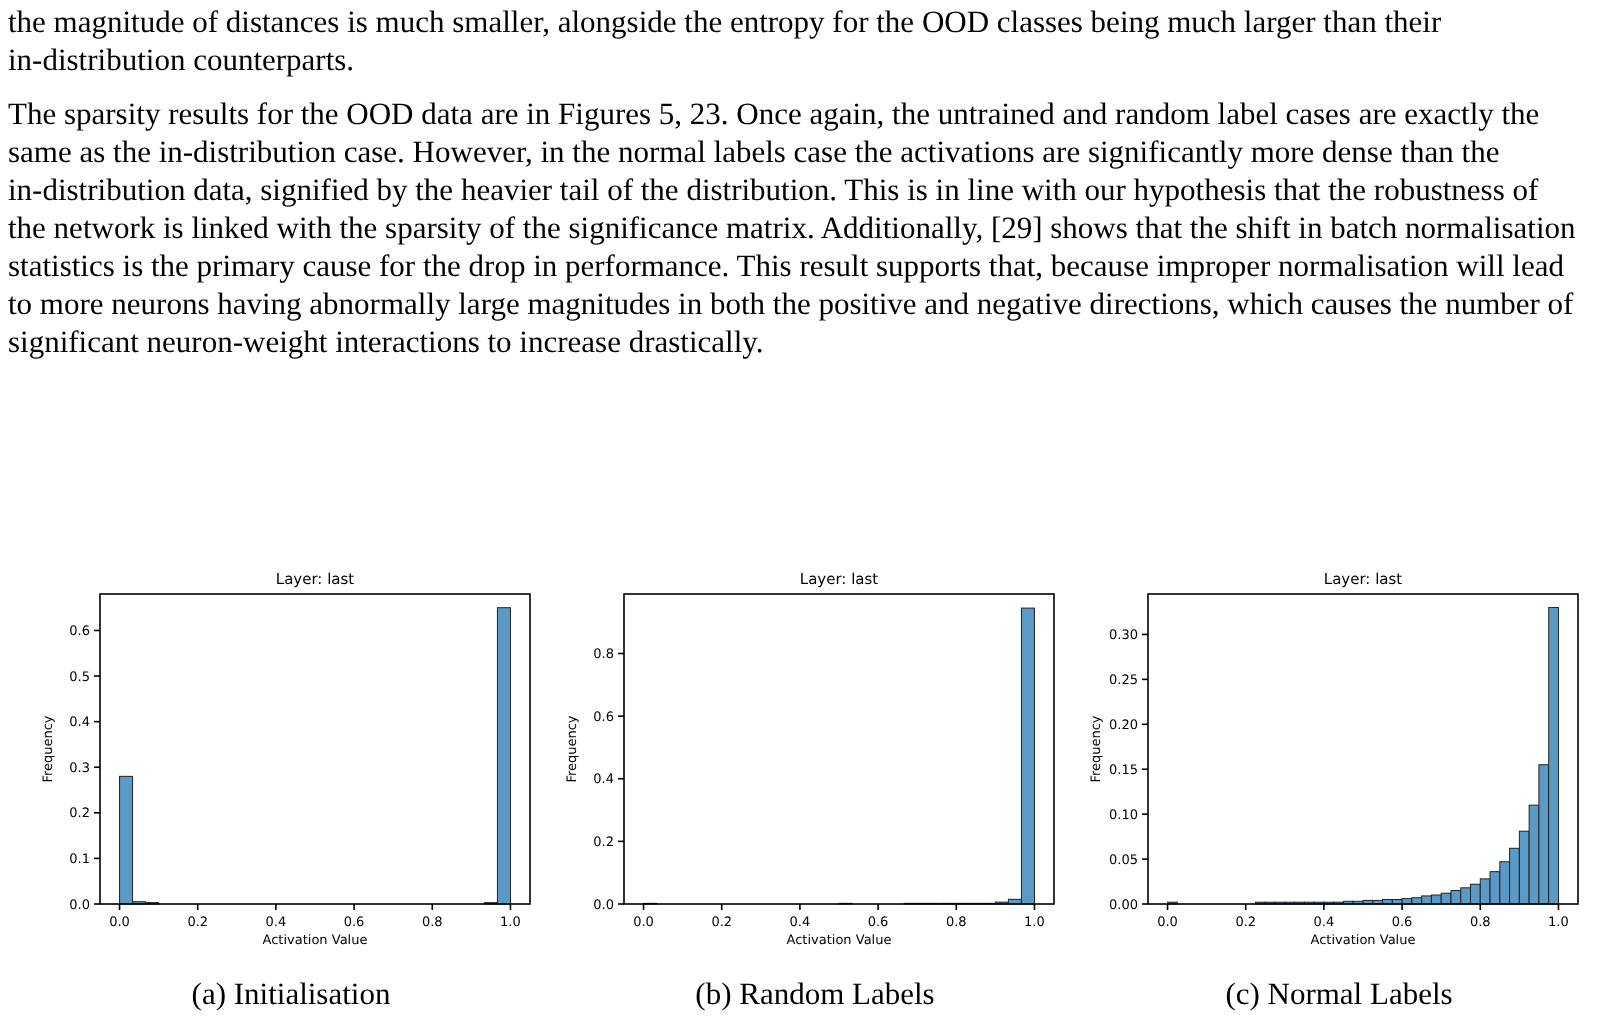  I want to click on text: the magnitude of distances is much smaller, alongside the entropy for the OOD classes being much larger than their in-distribution counterparts., so click(725, 42).